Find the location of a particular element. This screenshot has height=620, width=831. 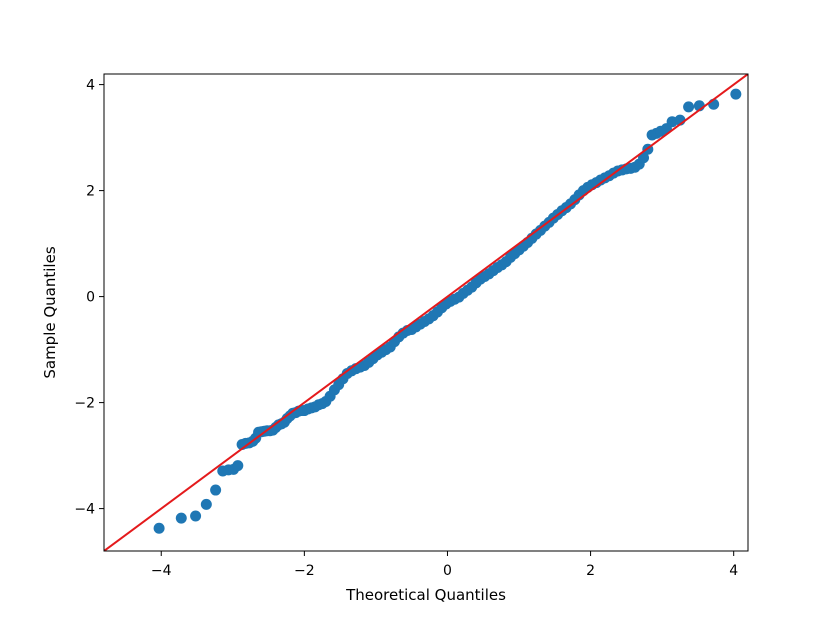

y-tick-label: −2 is located at coordinates (84, 404).